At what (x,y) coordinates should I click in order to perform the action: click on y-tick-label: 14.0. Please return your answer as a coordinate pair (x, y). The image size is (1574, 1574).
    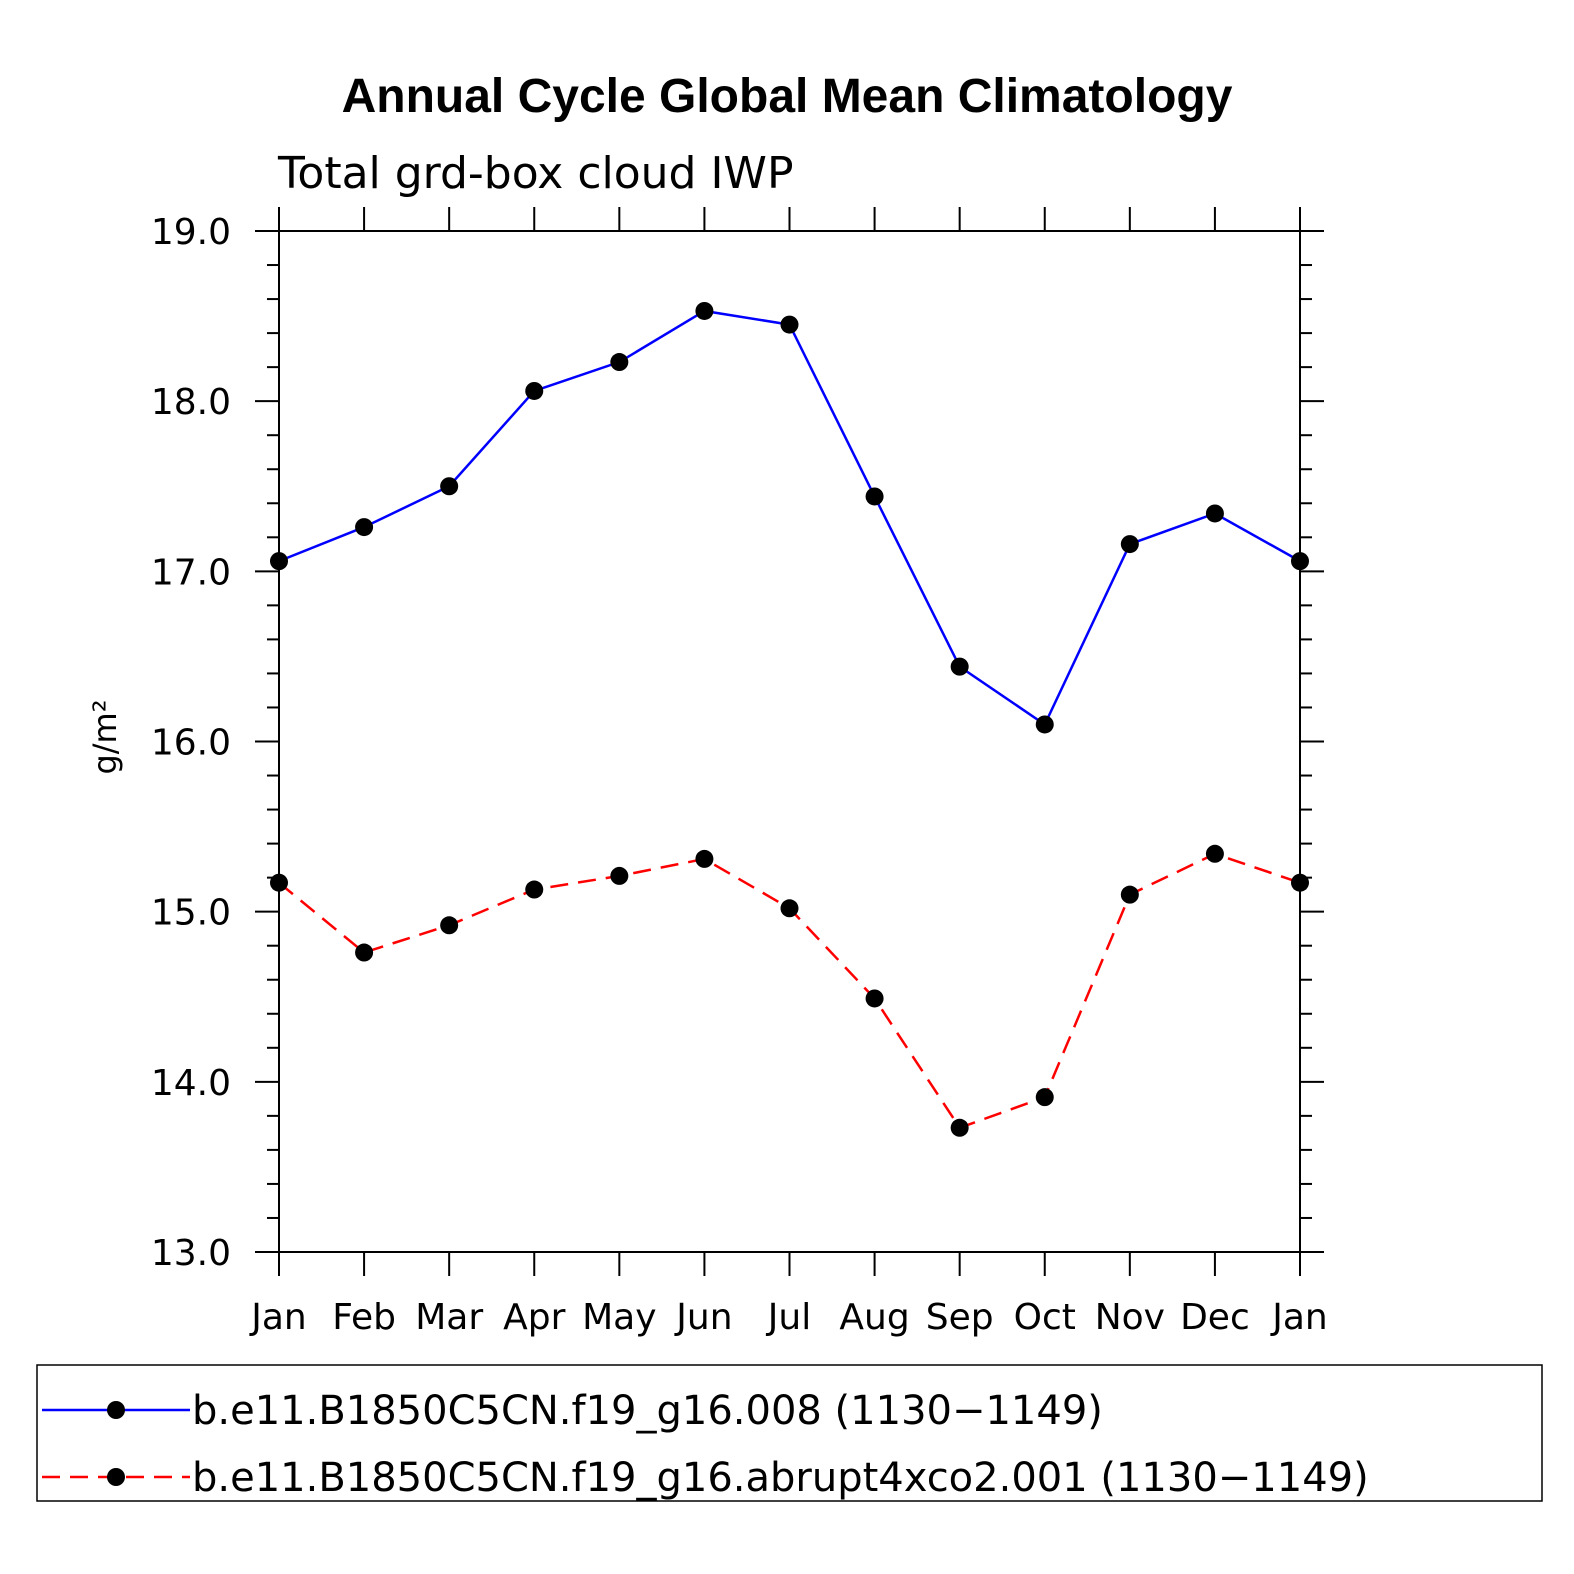
    Looking at the image, I should click on (191, 1083).